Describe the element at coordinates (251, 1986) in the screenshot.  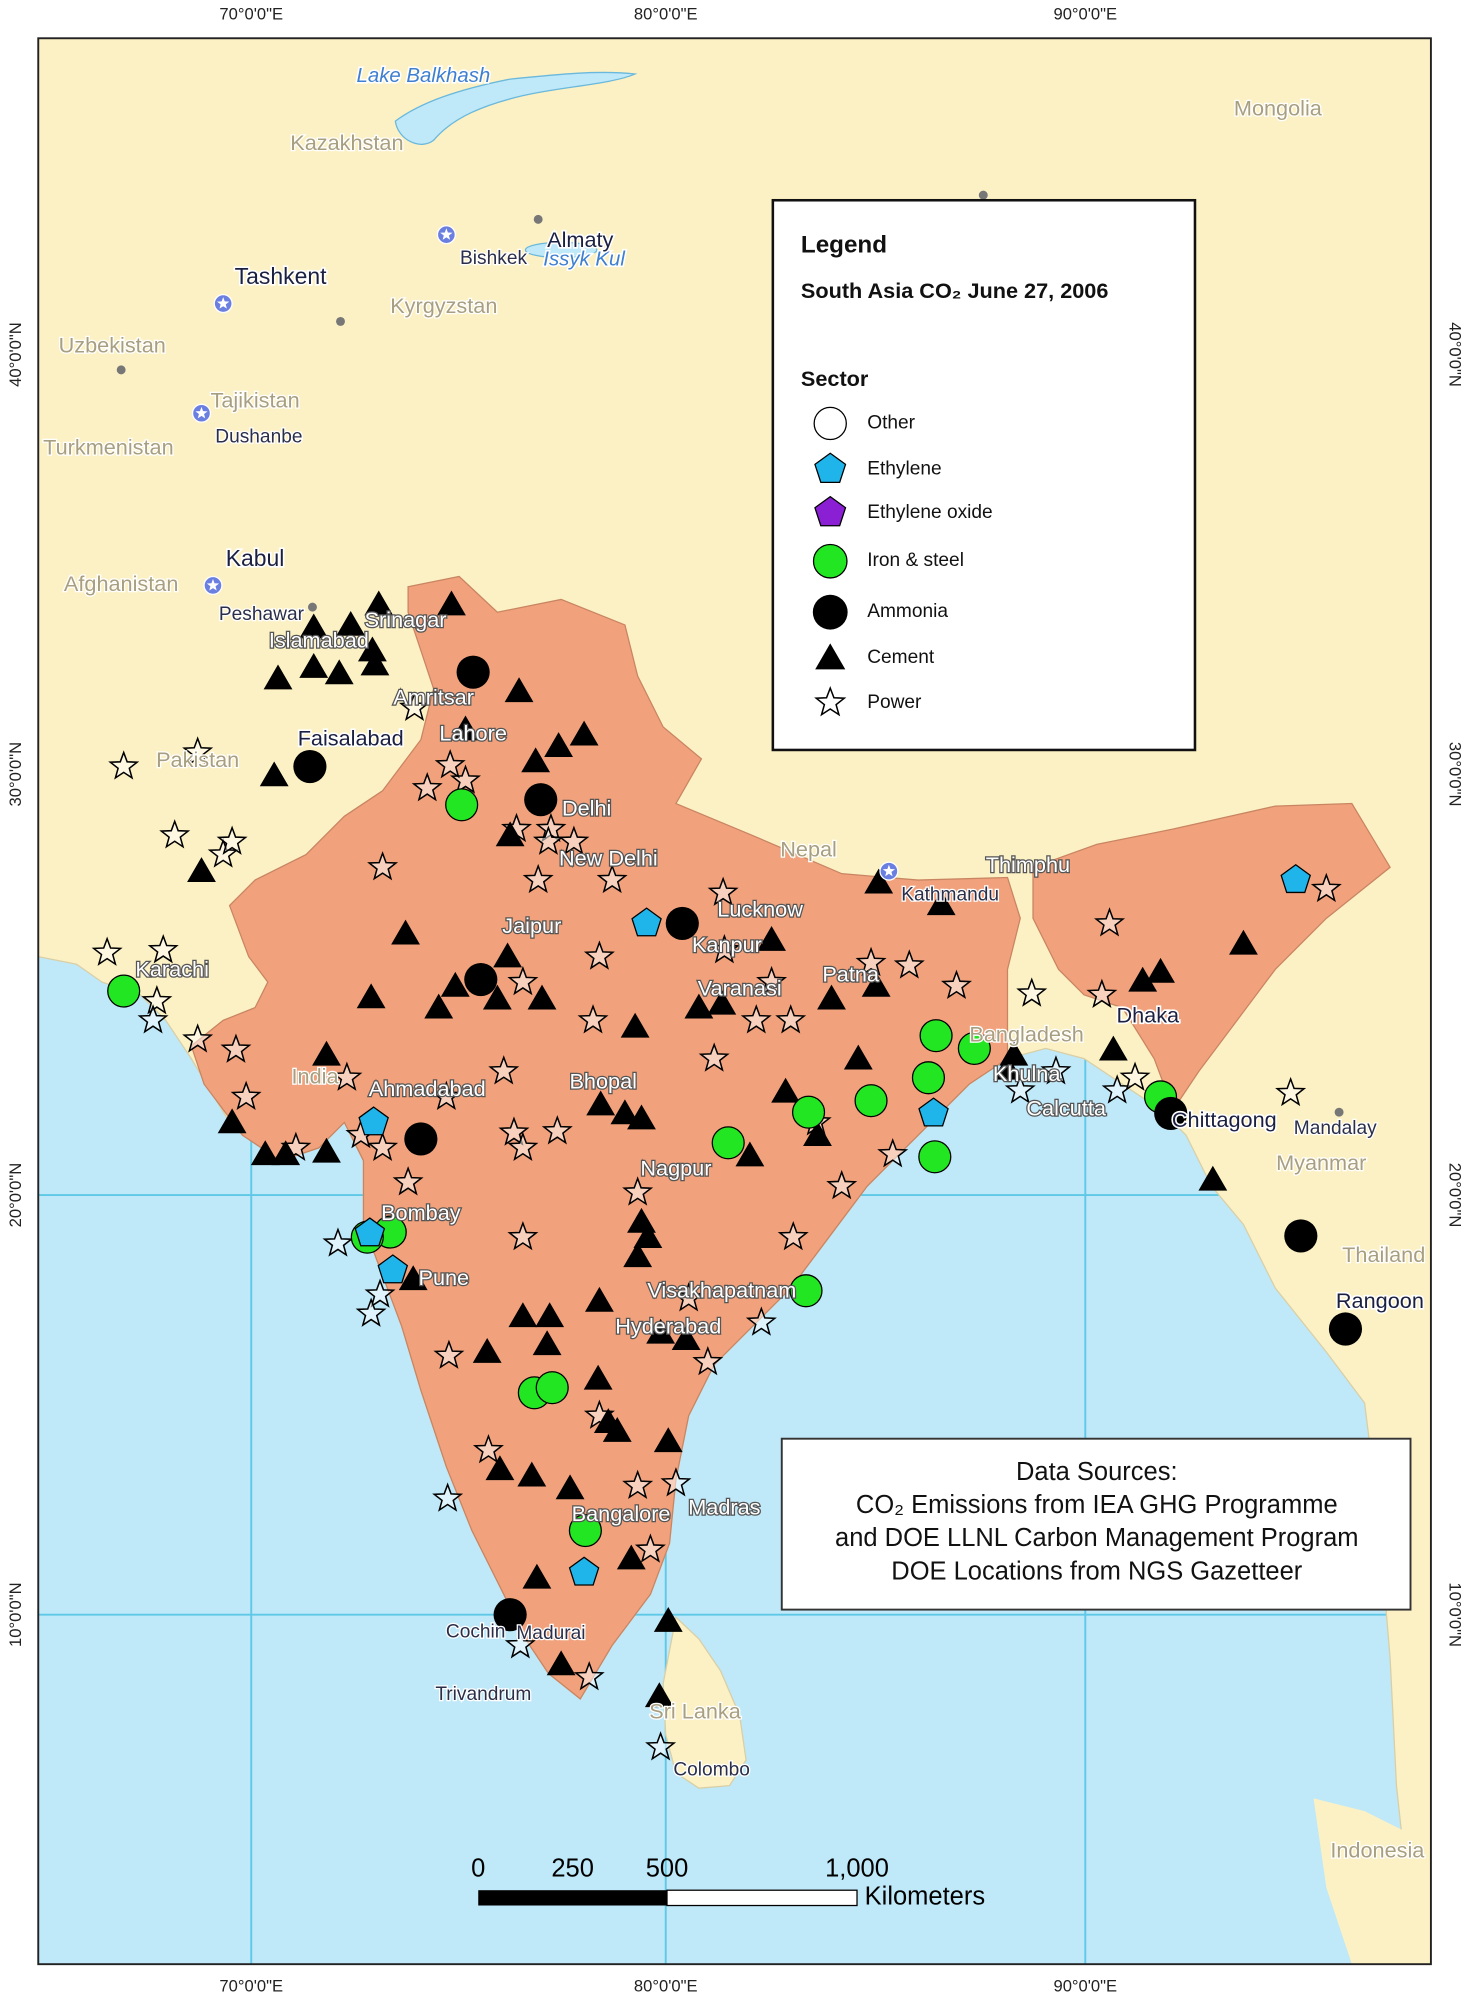
I see `longitude-label: 70°0'0"E` at that location.